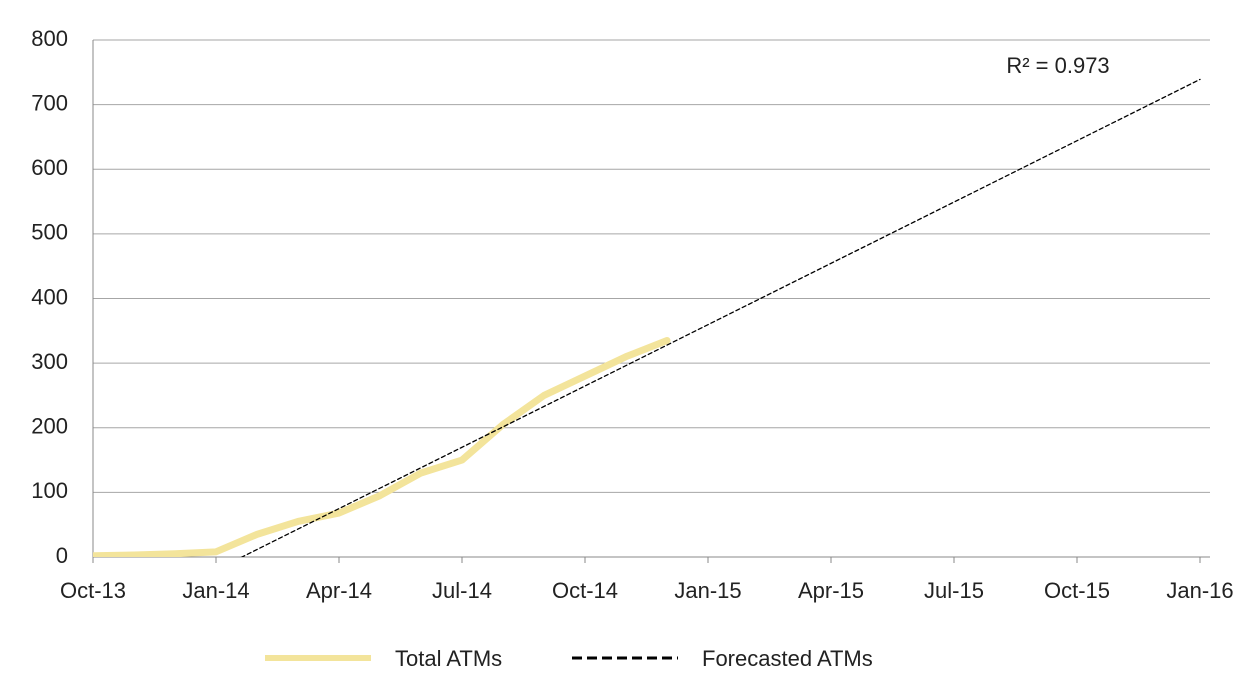 The height and width of the screenshot is (689, 1249). I want to click on x-tick-label: Jan-14, so click(215, 590).